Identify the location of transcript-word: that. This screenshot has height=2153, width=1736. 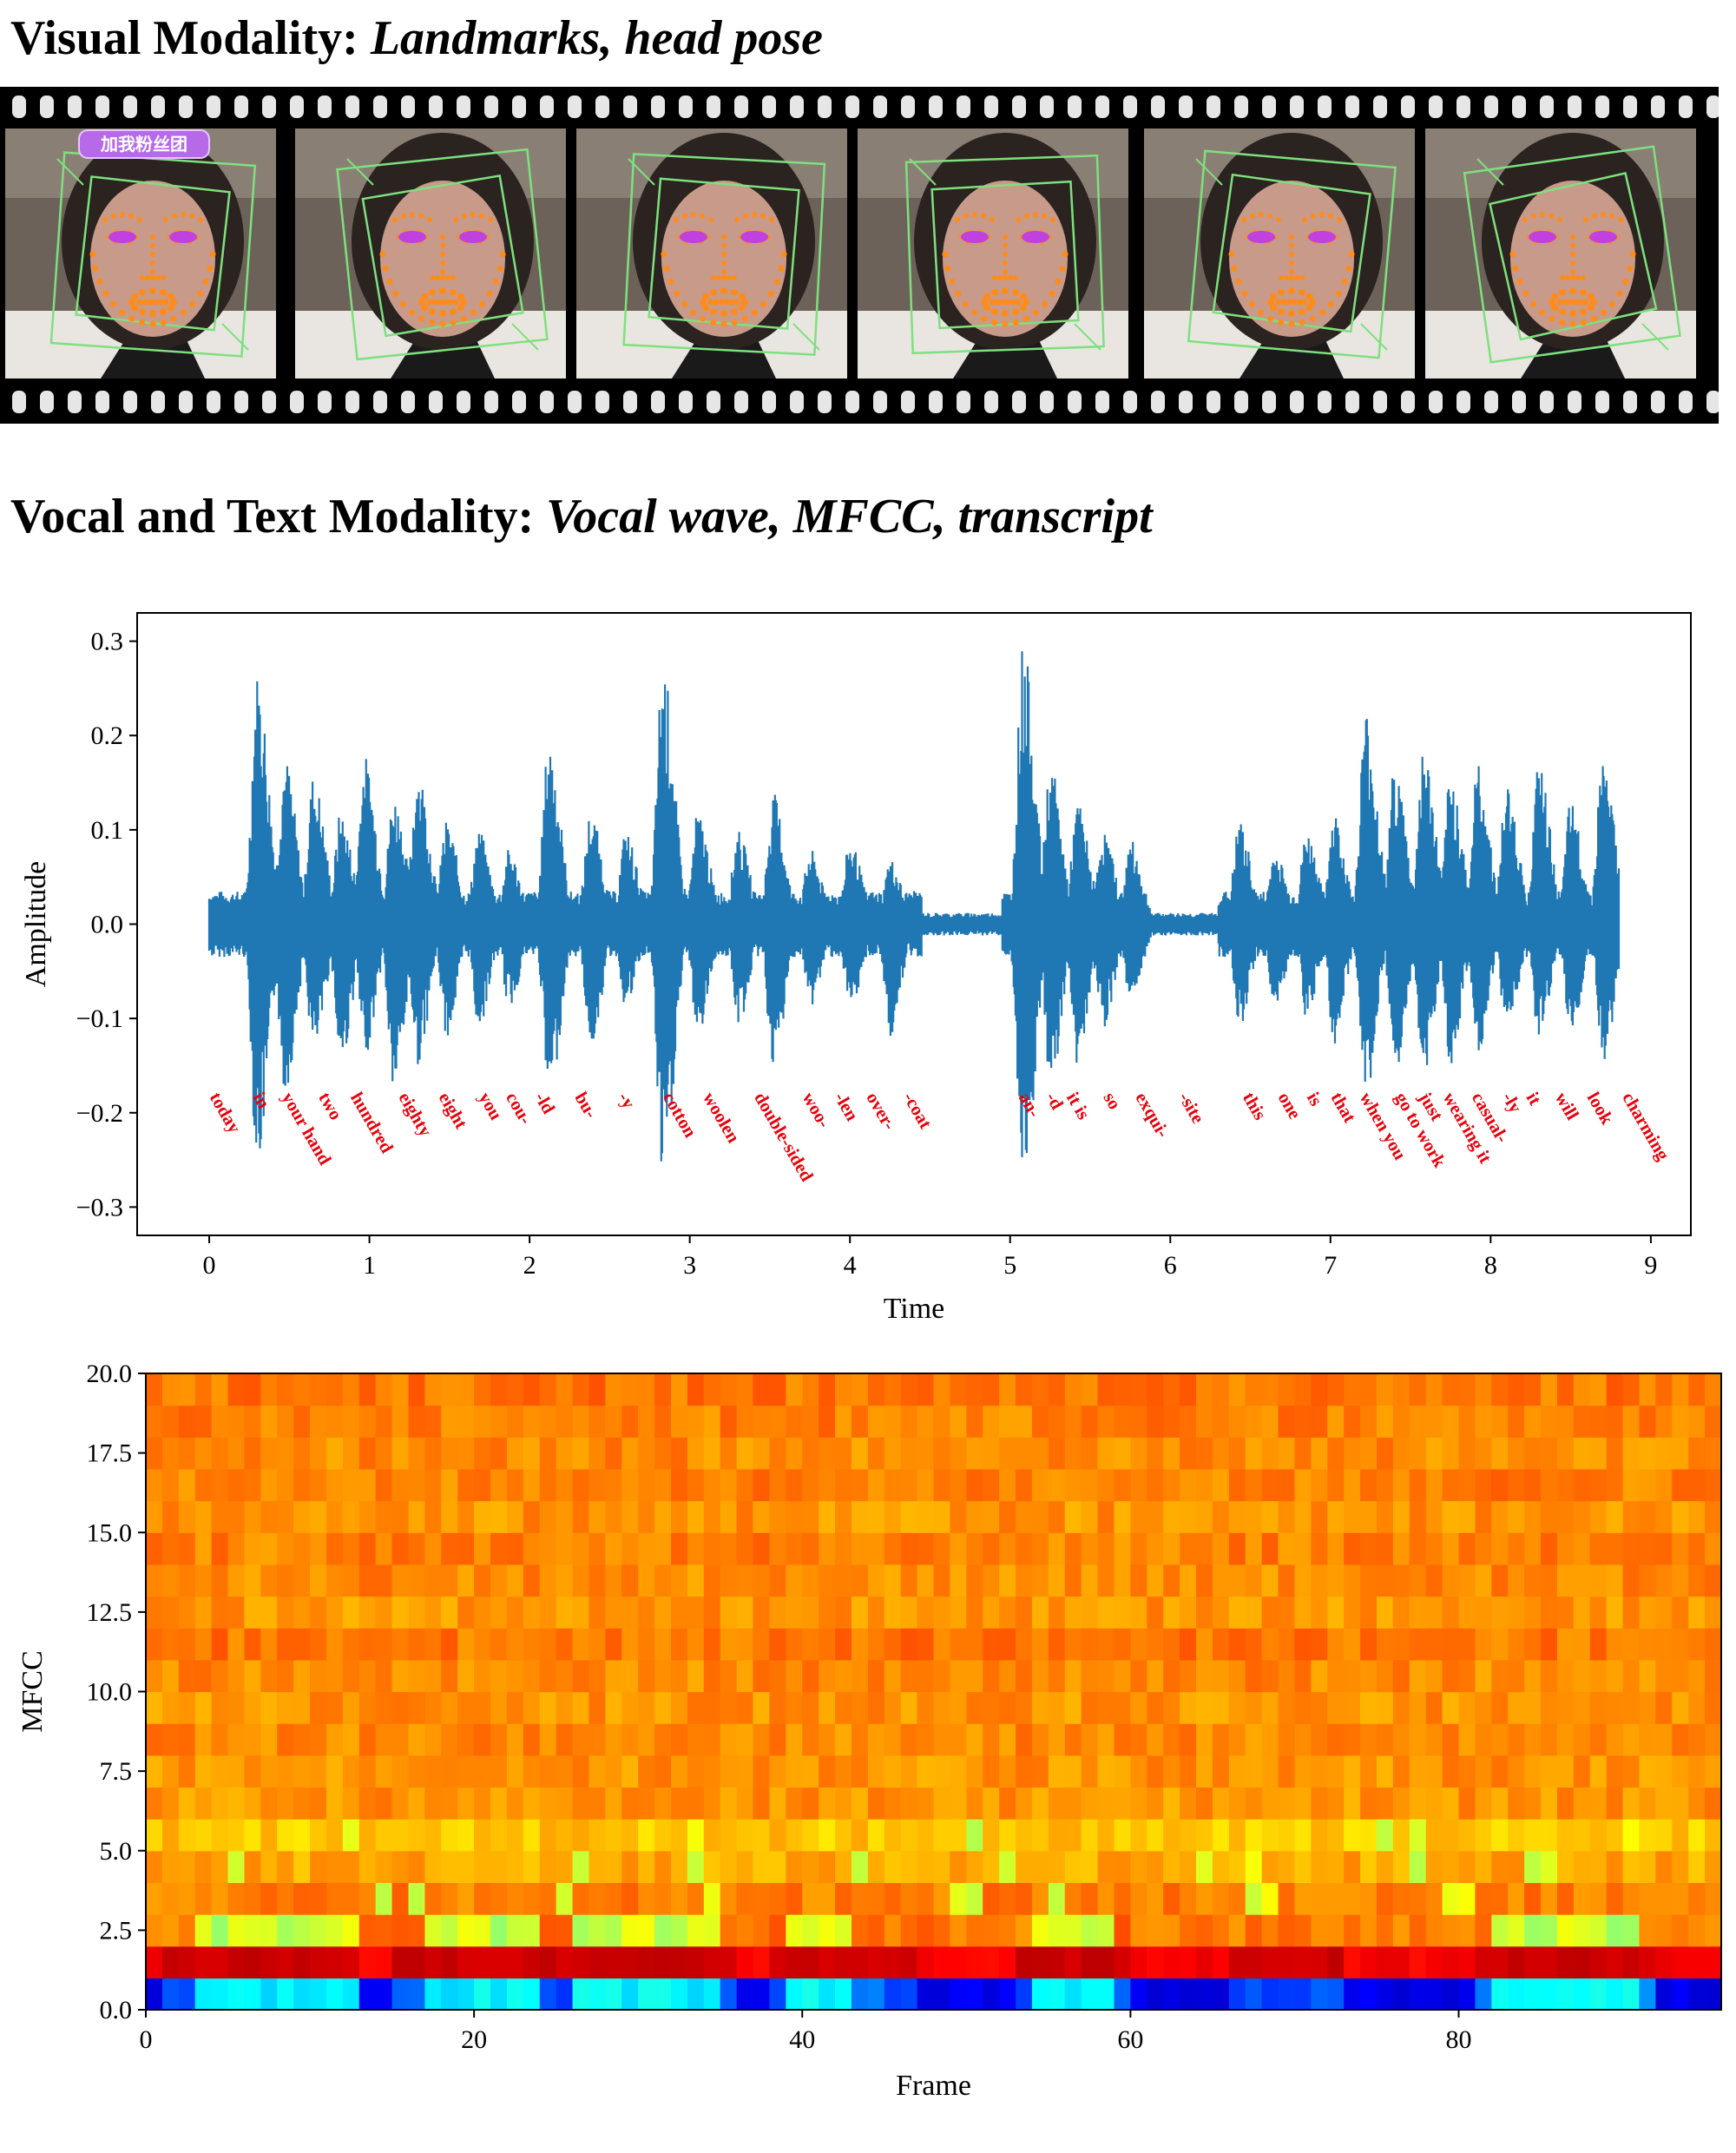
(1343, 1107).